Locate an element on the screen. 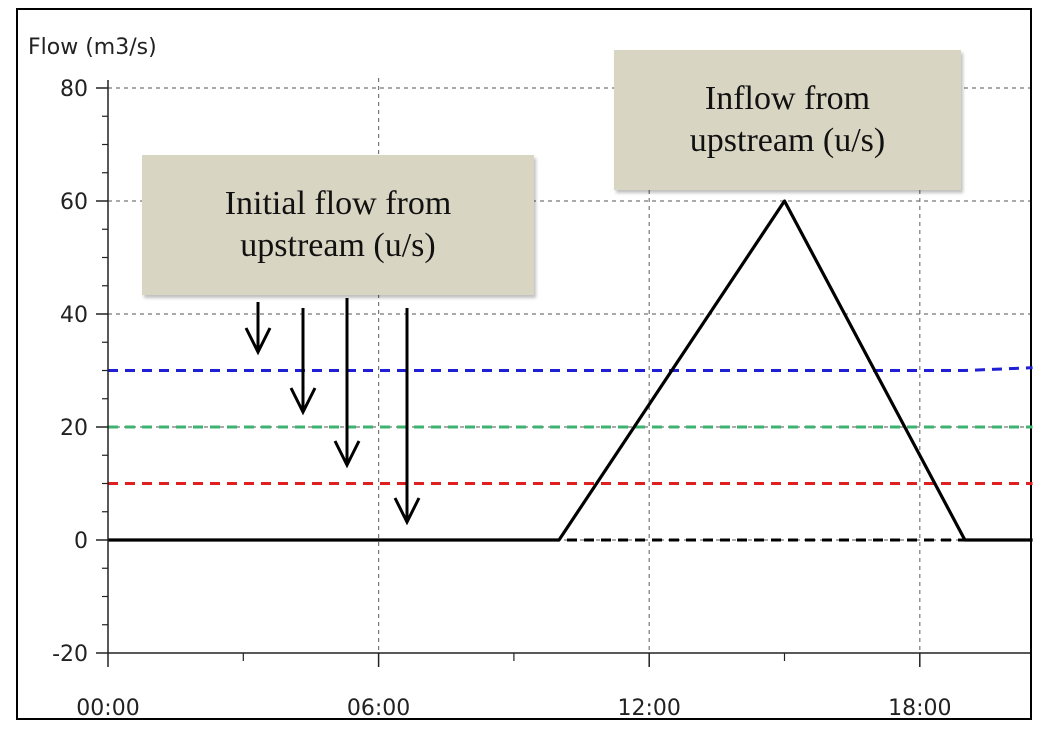 The image size is (1043, 746). x-tick-label: 00:00 is located at coordinates (107, 708).